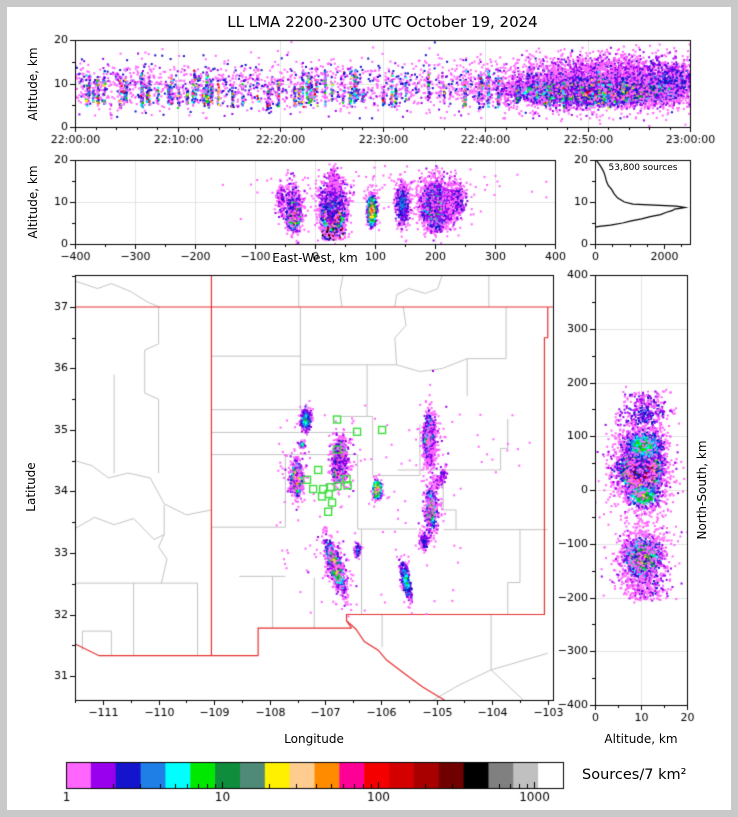 This screenshot has width=738, height=817. I want to click on ew-height-ylabel: Altitude, km, so click(33, 202).